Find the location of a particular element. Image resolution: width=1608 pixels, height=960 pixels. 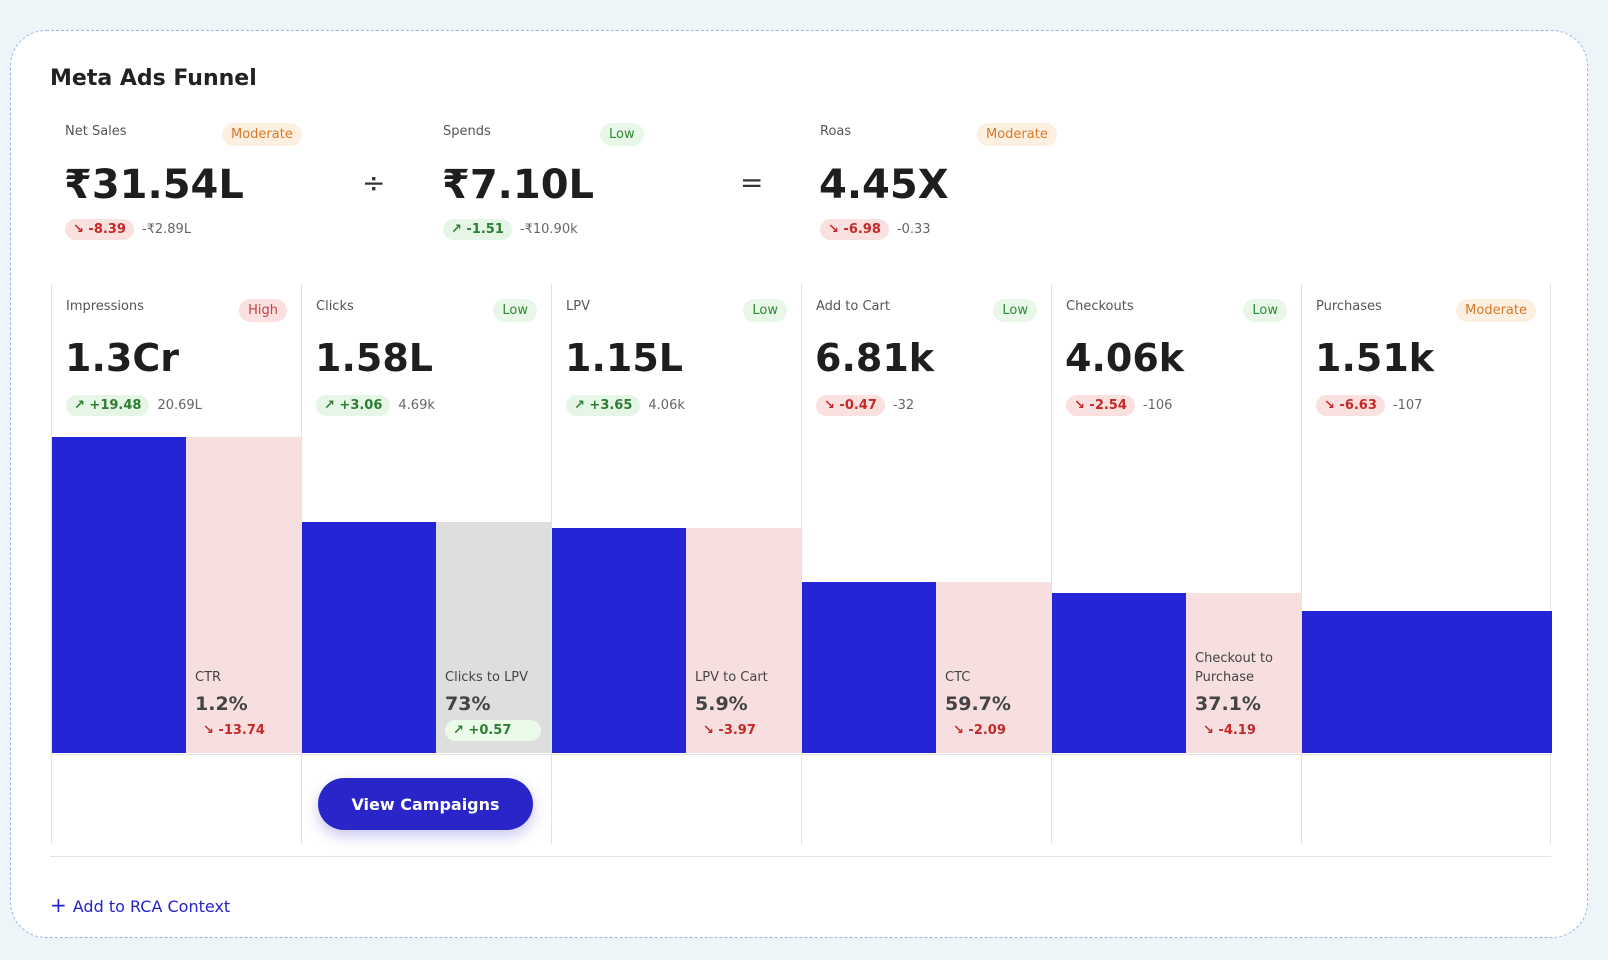

stage-value: 1.58L is located at coordinates (374, 358).